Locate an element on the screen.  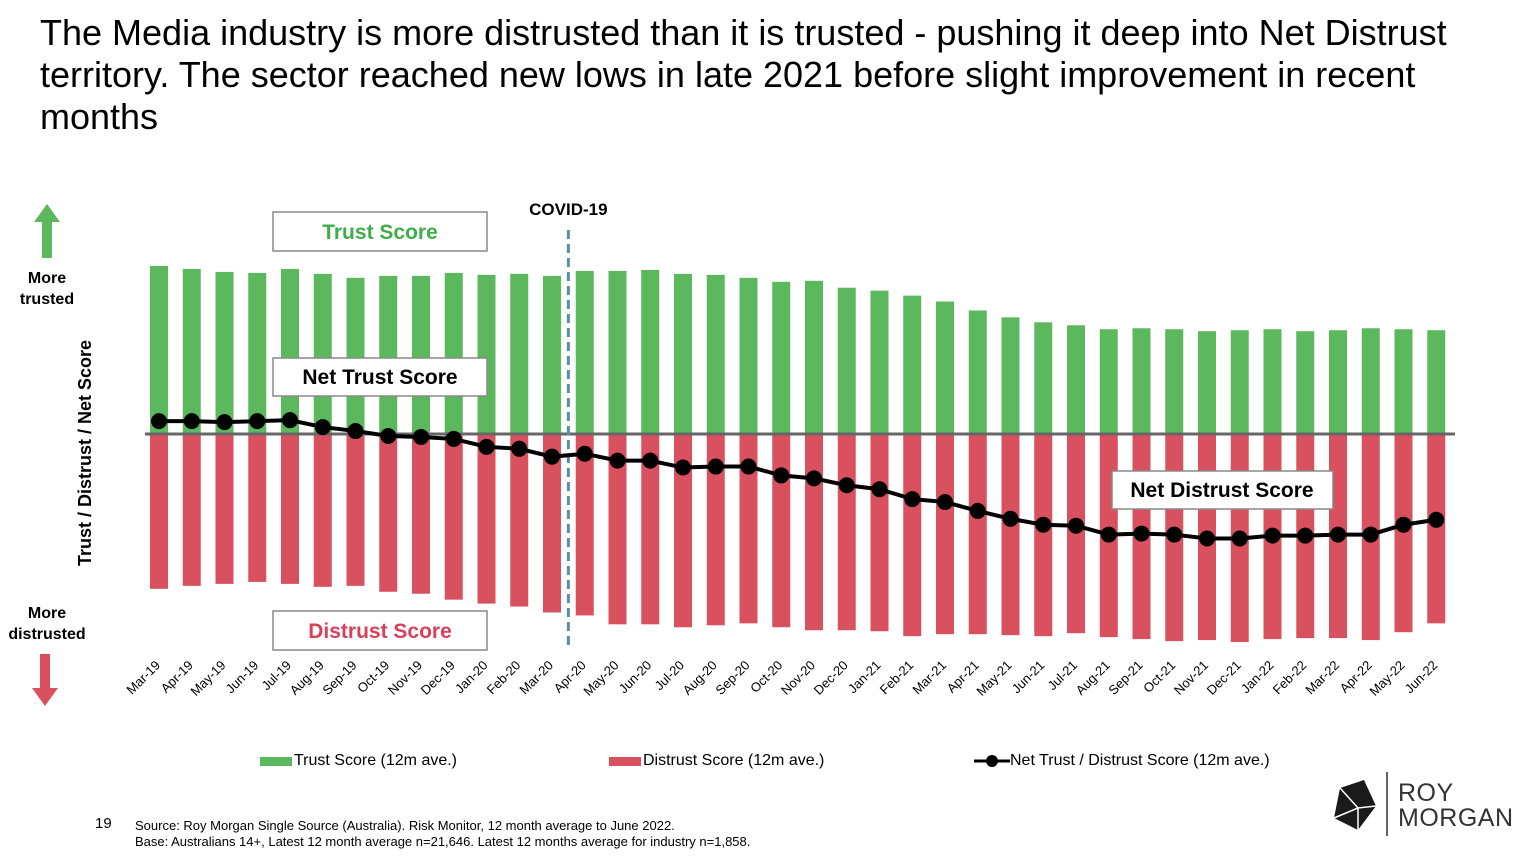
net-distrust-score-box: Net Distrust Score is located at coordinates (1222, 490).